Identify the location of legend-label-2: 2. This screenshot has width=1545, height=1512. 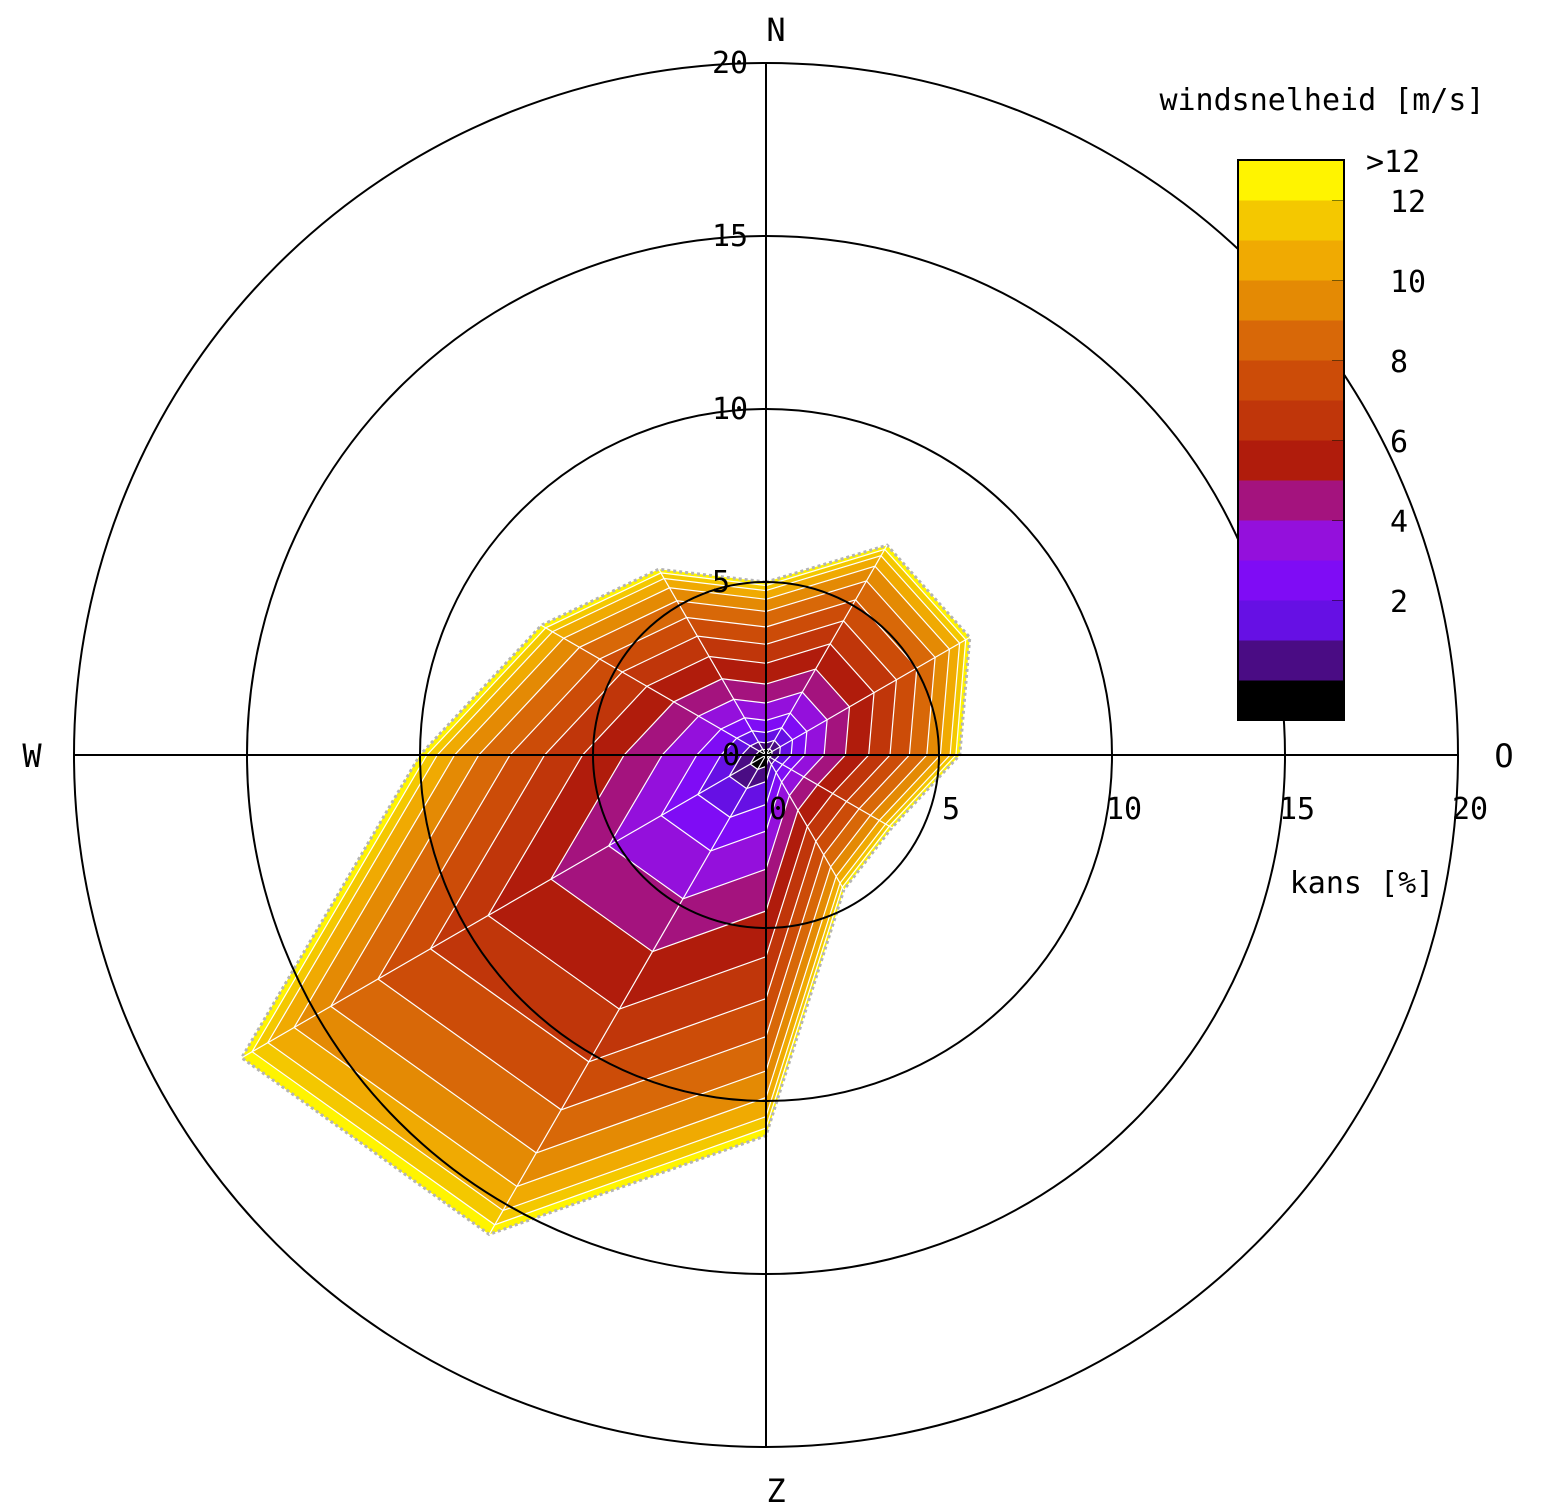
(1399, 602).